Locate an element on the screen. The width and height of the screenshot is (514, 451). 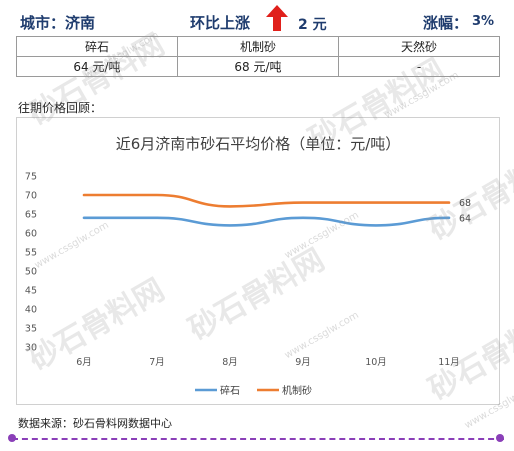
y-tick-label: 50 is located at coordinates (31, 272).